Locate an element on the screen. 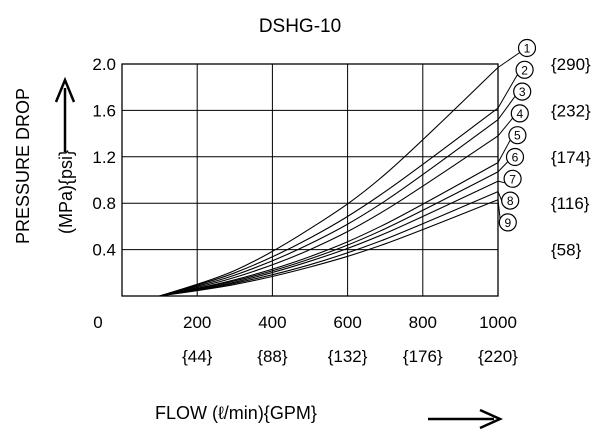  x-tick-sublabel: {88} is located at coordinates (272, 356).